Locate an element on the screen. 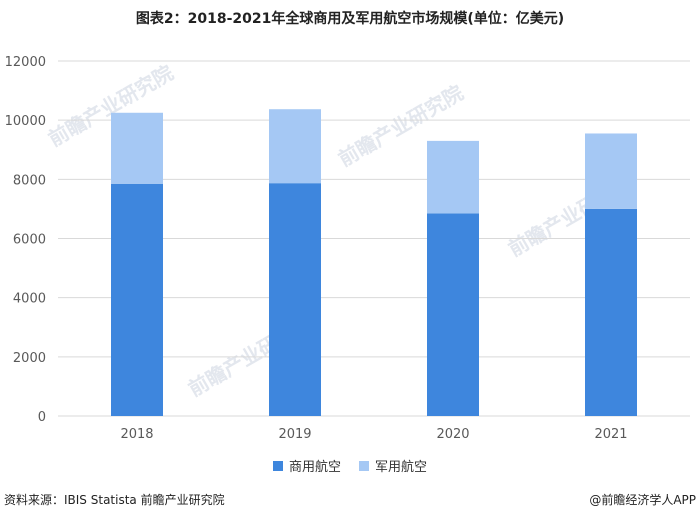 The width and height of the screenshot is (700, 513). x-tick-label: 2020 is located at coordinates (452, 434).